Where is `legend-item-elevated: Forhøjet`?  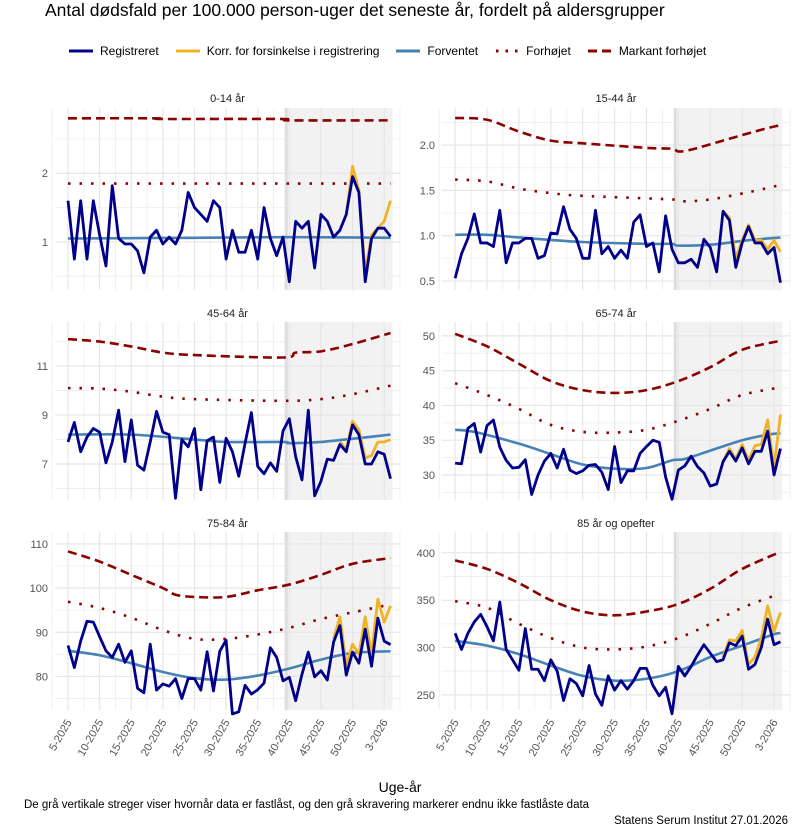
legend-item-elevated: Forhøjet is located at coordinates (532, 51).